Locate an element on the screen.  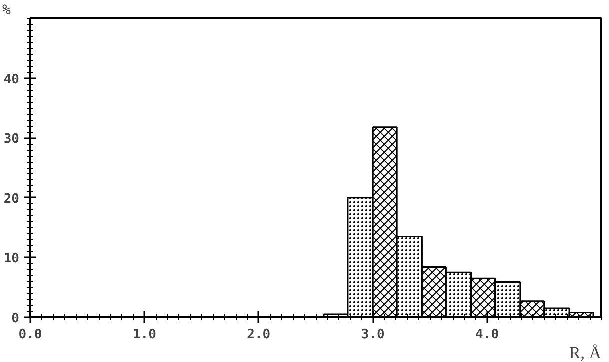
x-tick-label: 2.0 is located at coordinates (259, 335).